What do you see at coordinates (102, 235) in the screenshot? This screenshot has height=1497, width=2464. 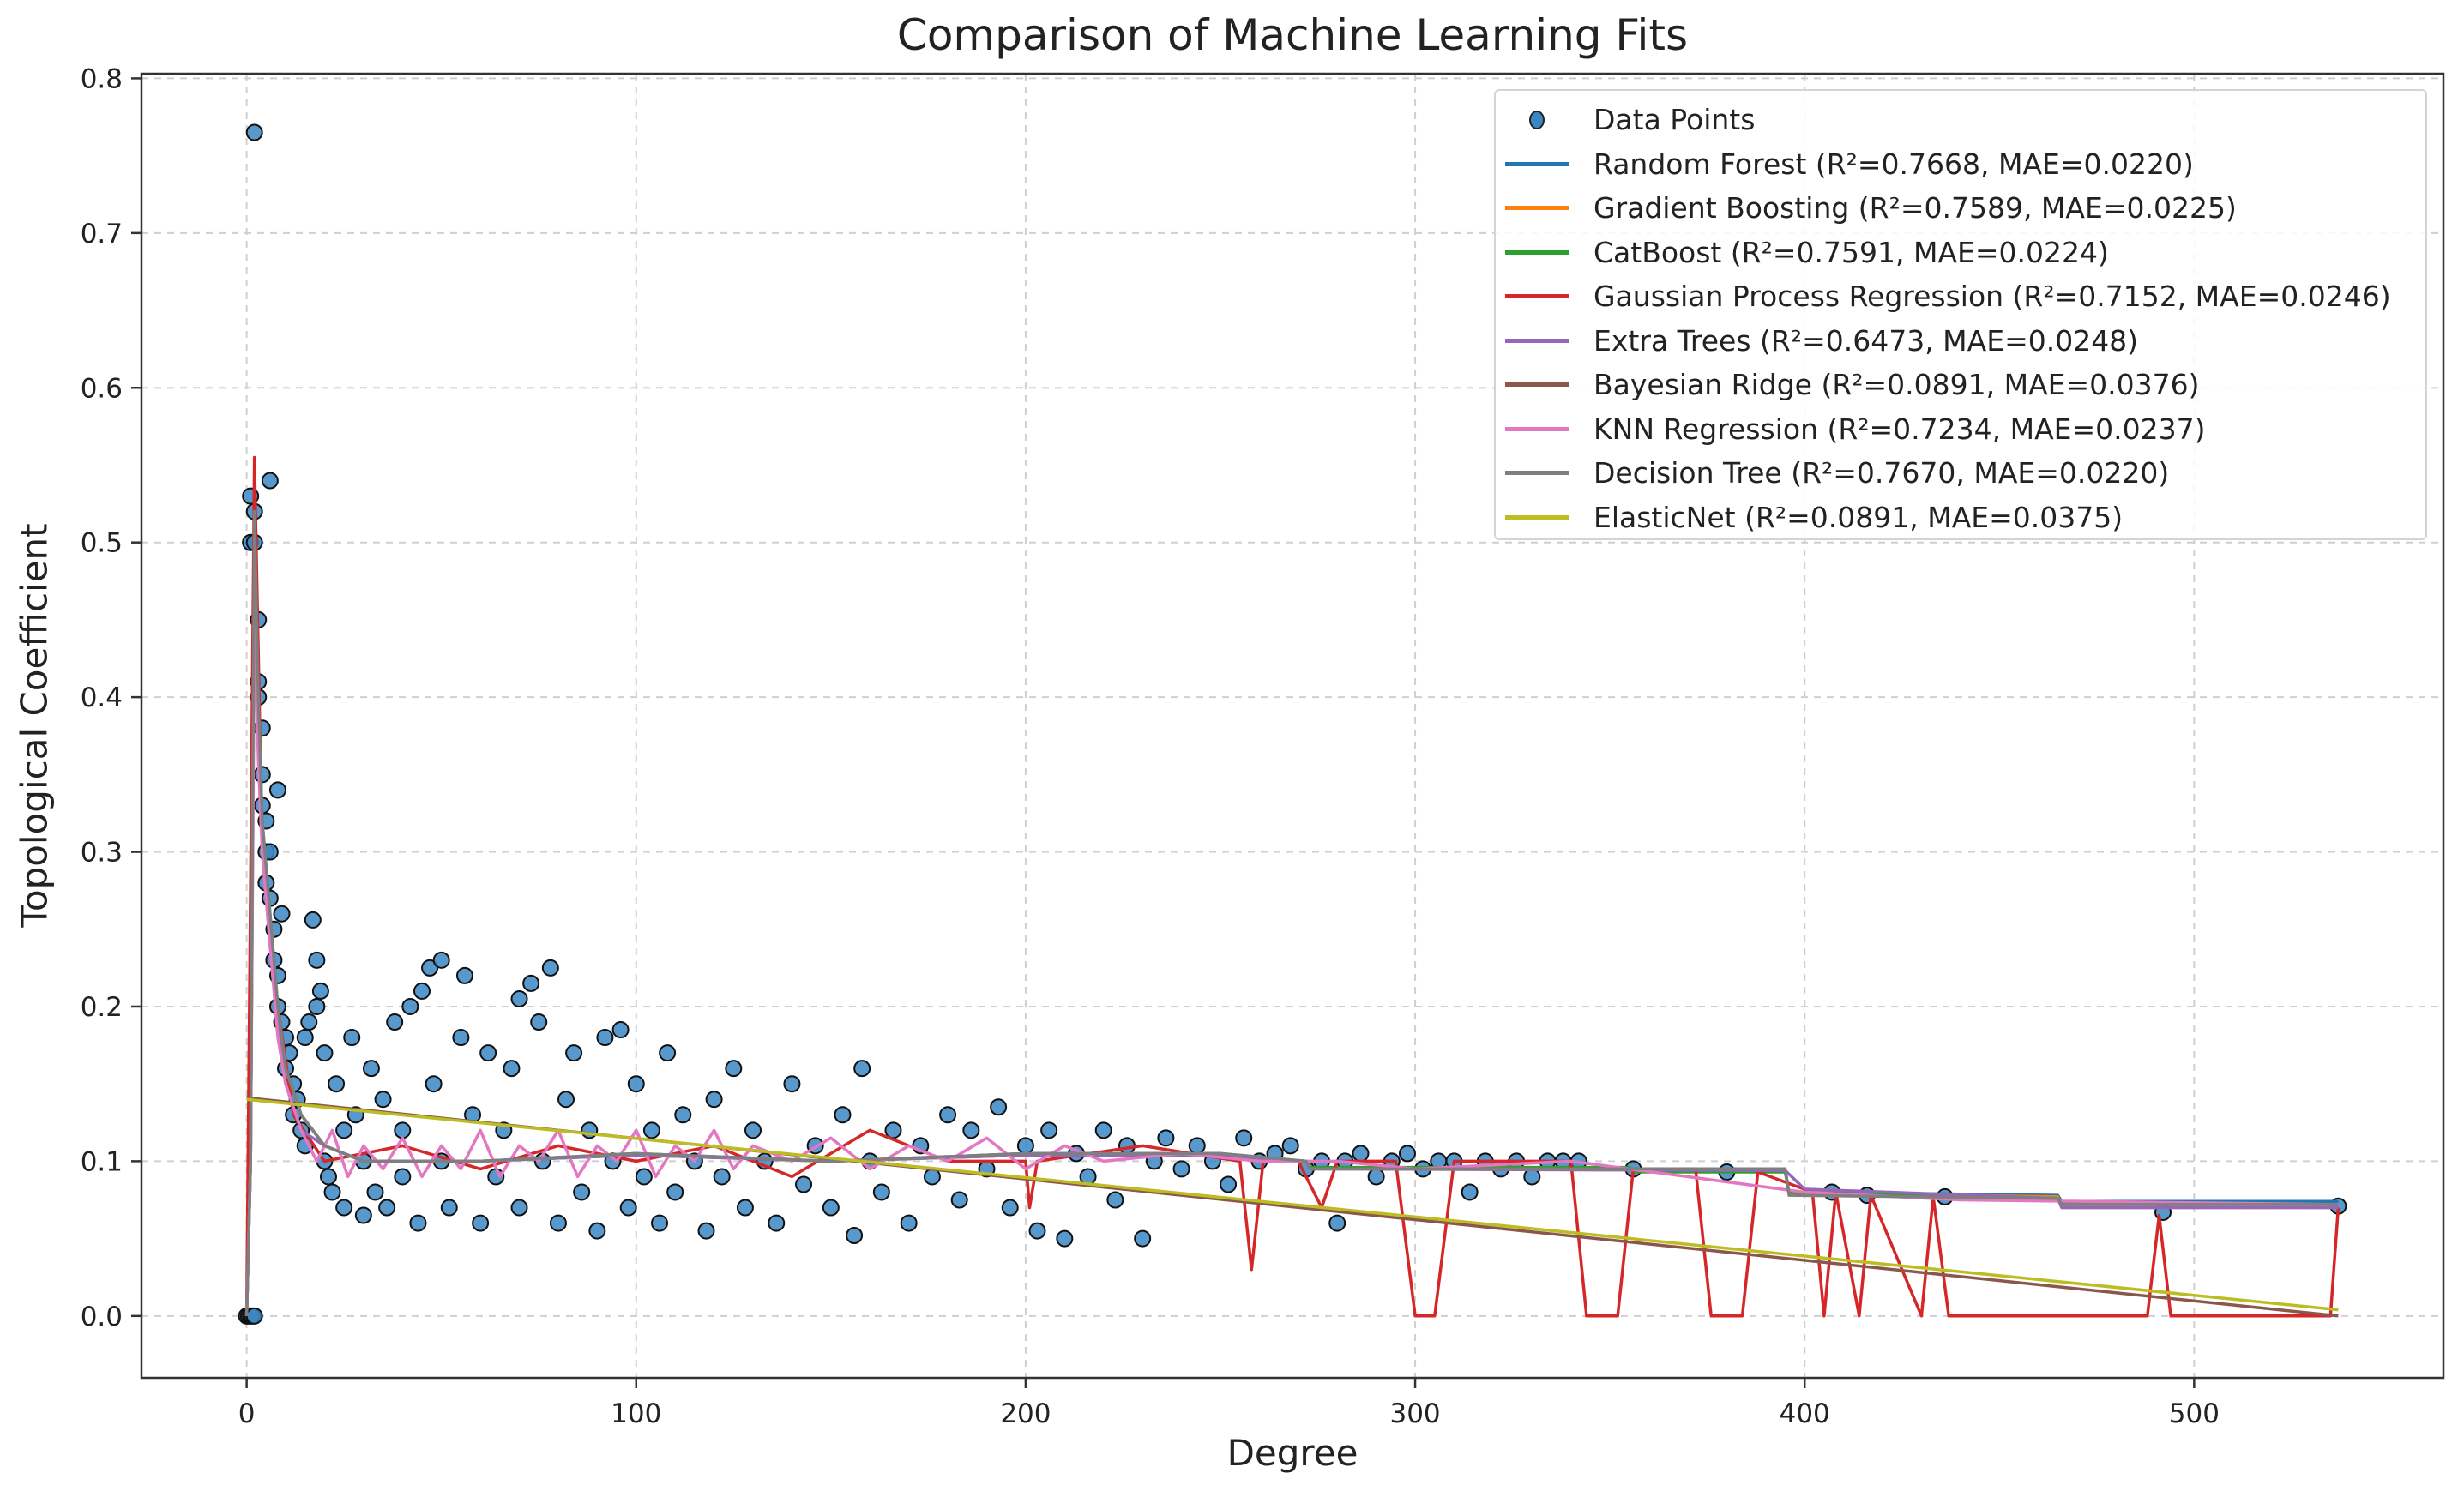 I see `y-tick-label: 0.7` at bounding box center [102, 235].